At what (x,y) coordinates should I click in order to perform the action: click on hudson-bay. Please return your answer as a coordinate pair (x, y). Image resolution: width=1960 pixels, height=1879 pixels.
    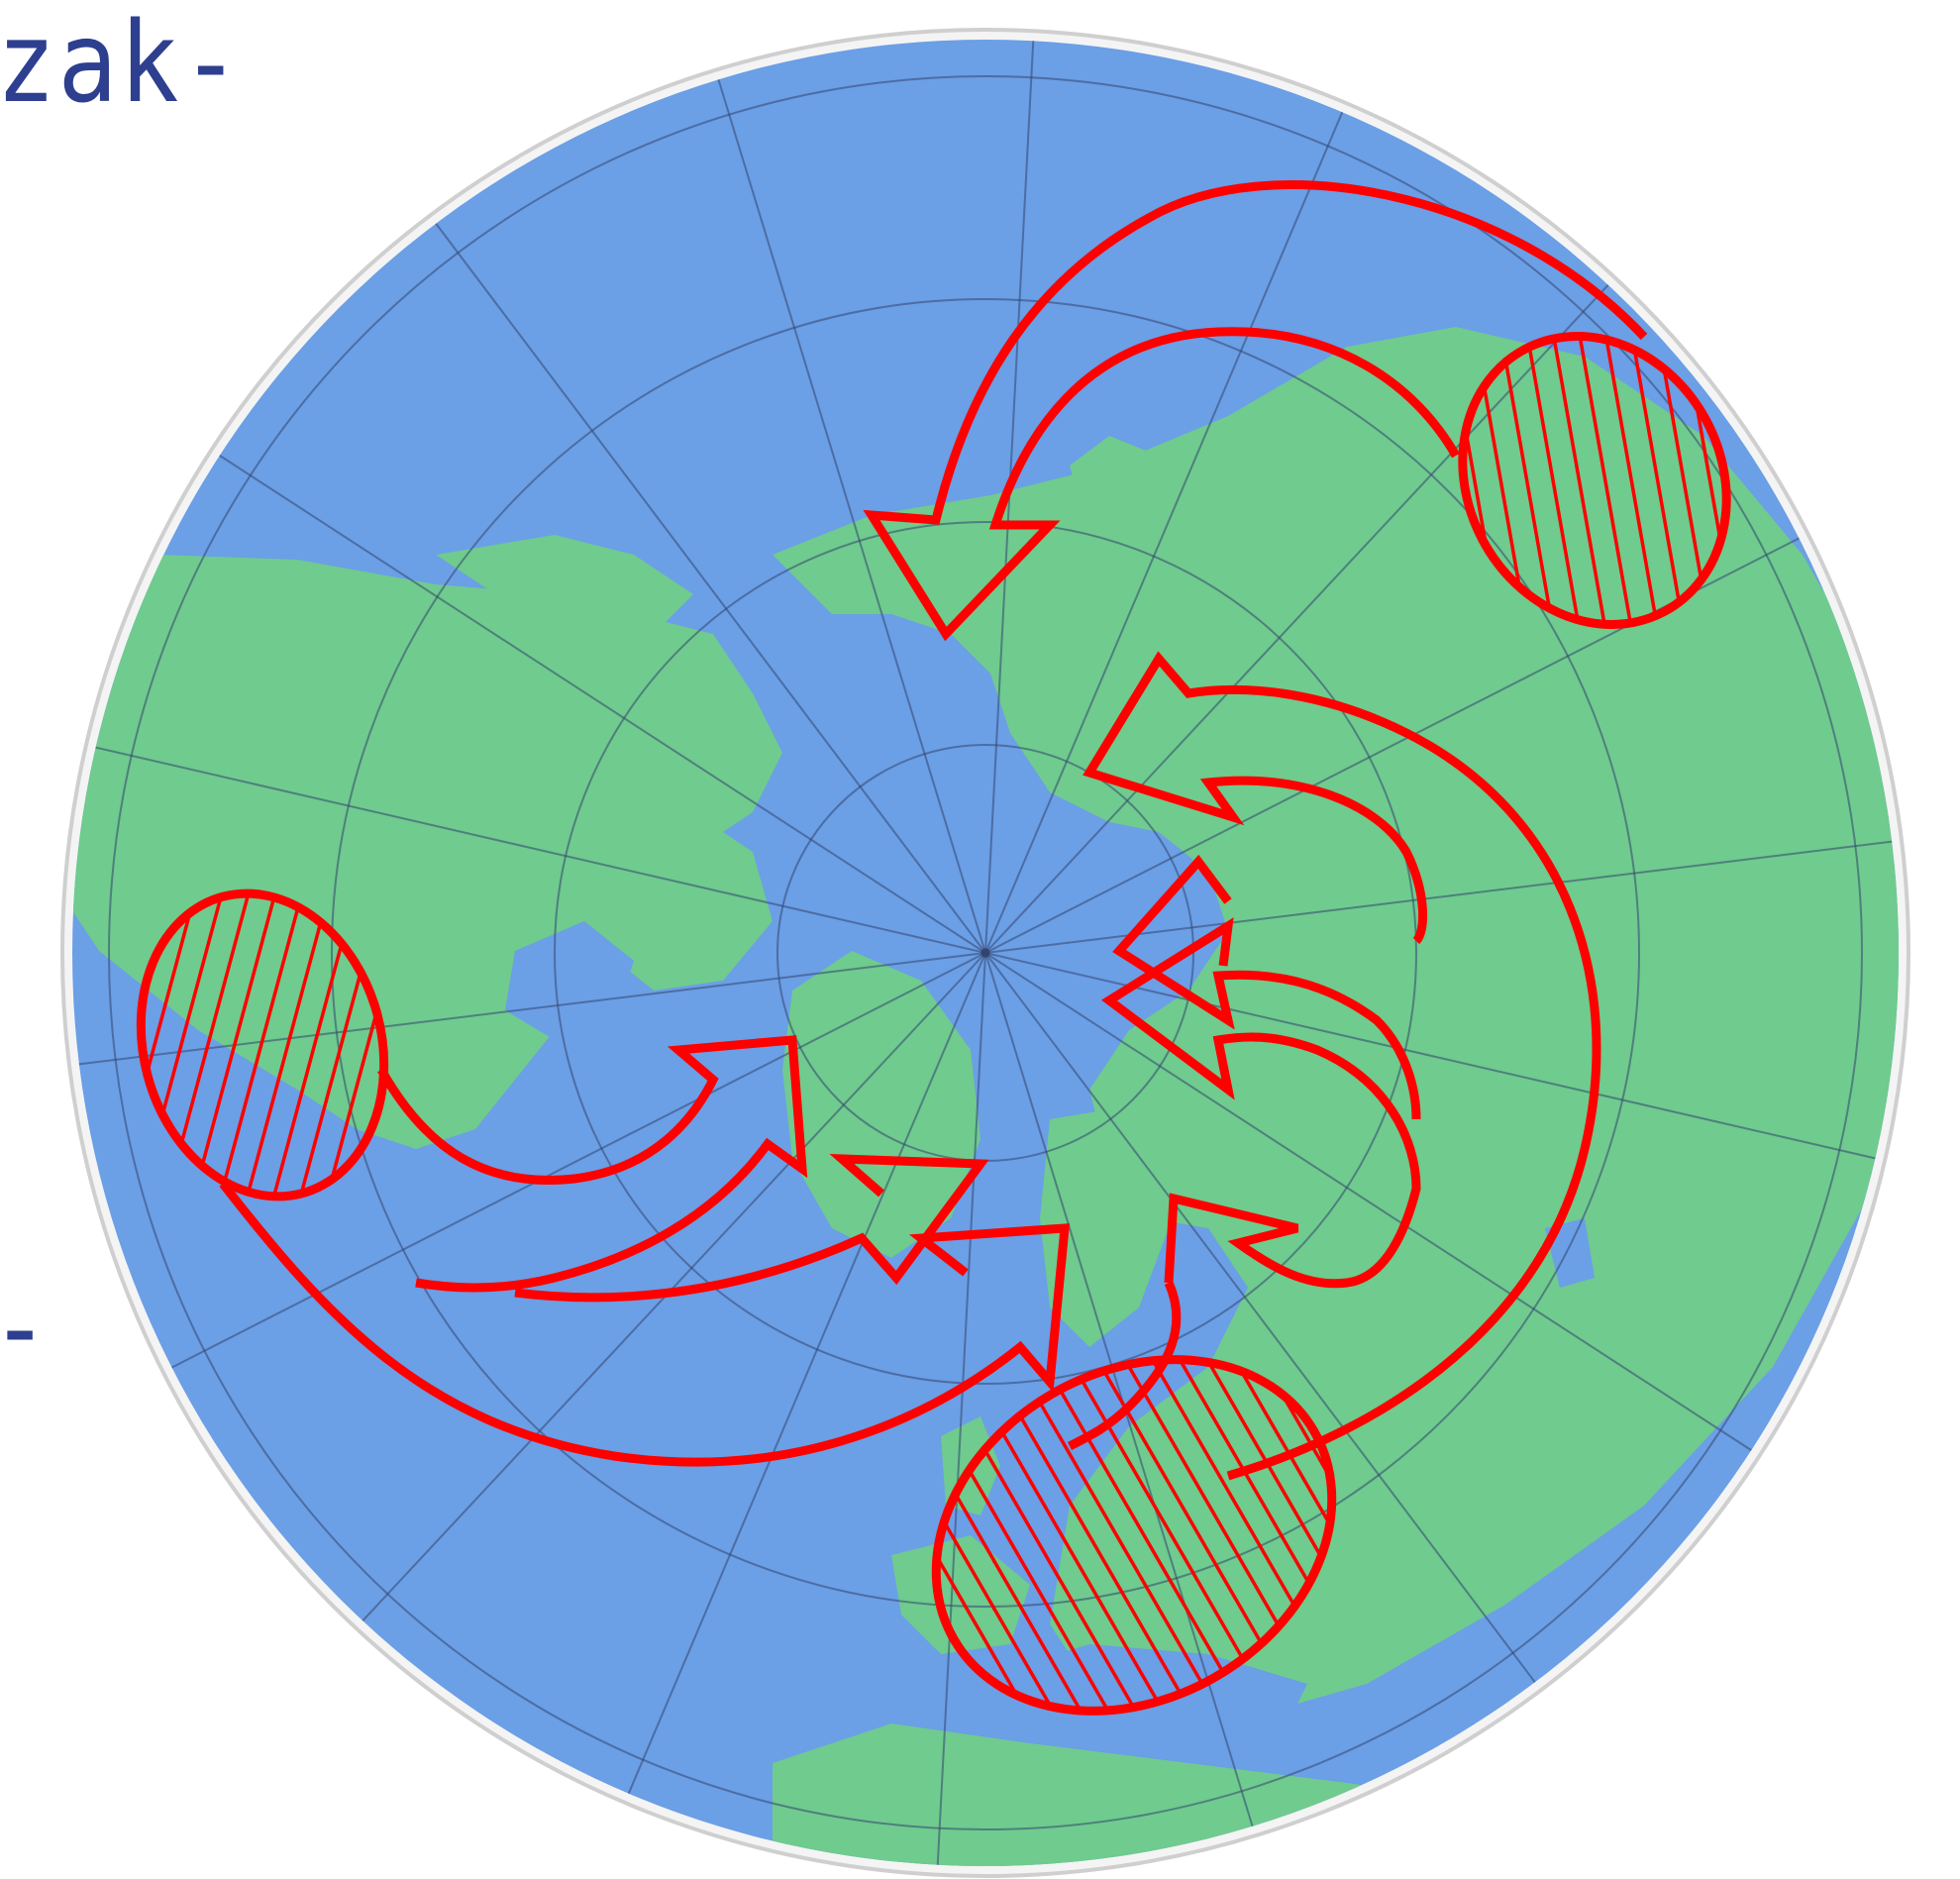
    Looking at the image, I should click on (570, 980).